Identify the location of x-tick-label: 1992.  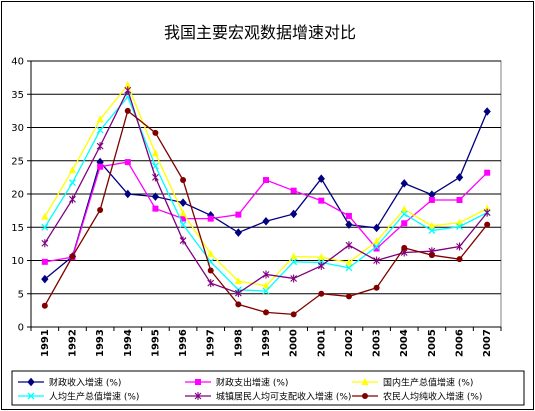
(72, 343).